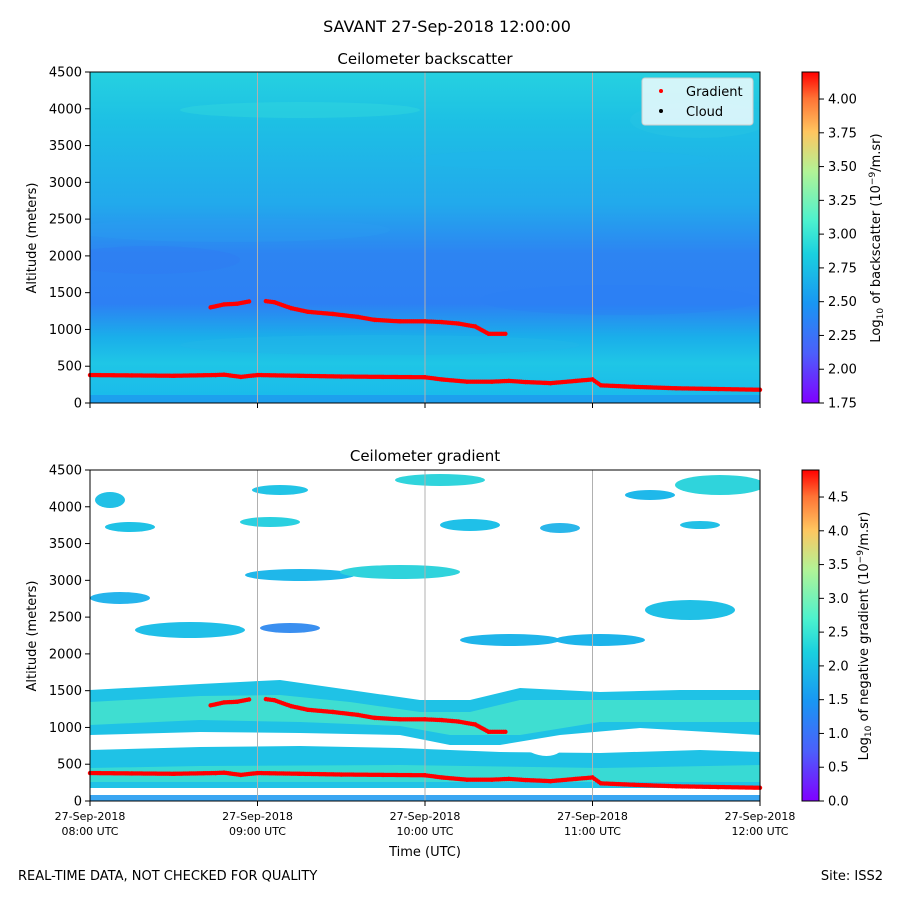 This screenshot has width=900, height=900. I want to click on colorbar-tick-label: 3.0, so click(838, 599).